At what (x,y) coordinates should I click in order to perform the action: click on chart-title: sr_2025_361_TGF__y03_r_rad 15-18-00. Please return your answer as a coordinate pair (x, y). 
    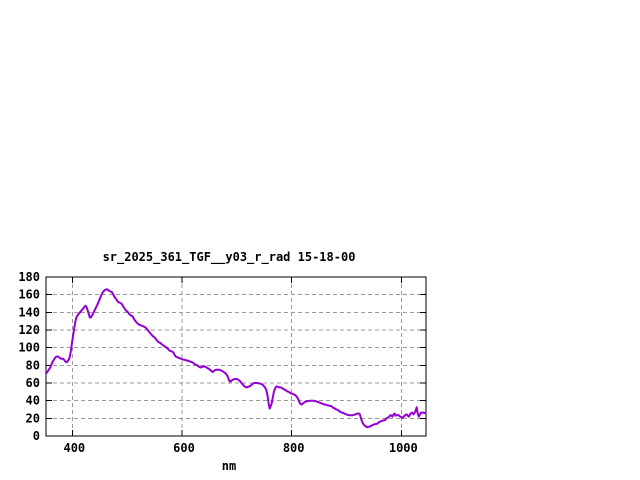
    Looking at the image, I should click on (229, 257).